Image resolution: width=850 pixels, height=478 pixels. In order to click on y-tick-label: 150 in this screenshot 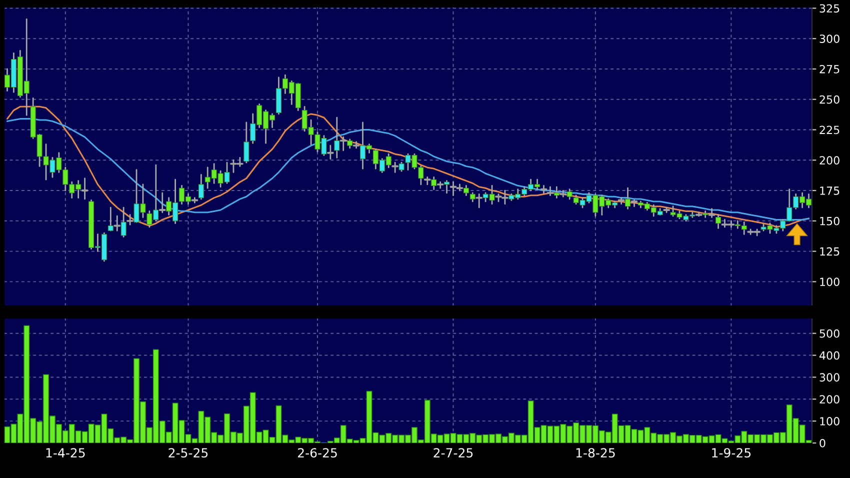, I will do `click(830, 221)`.